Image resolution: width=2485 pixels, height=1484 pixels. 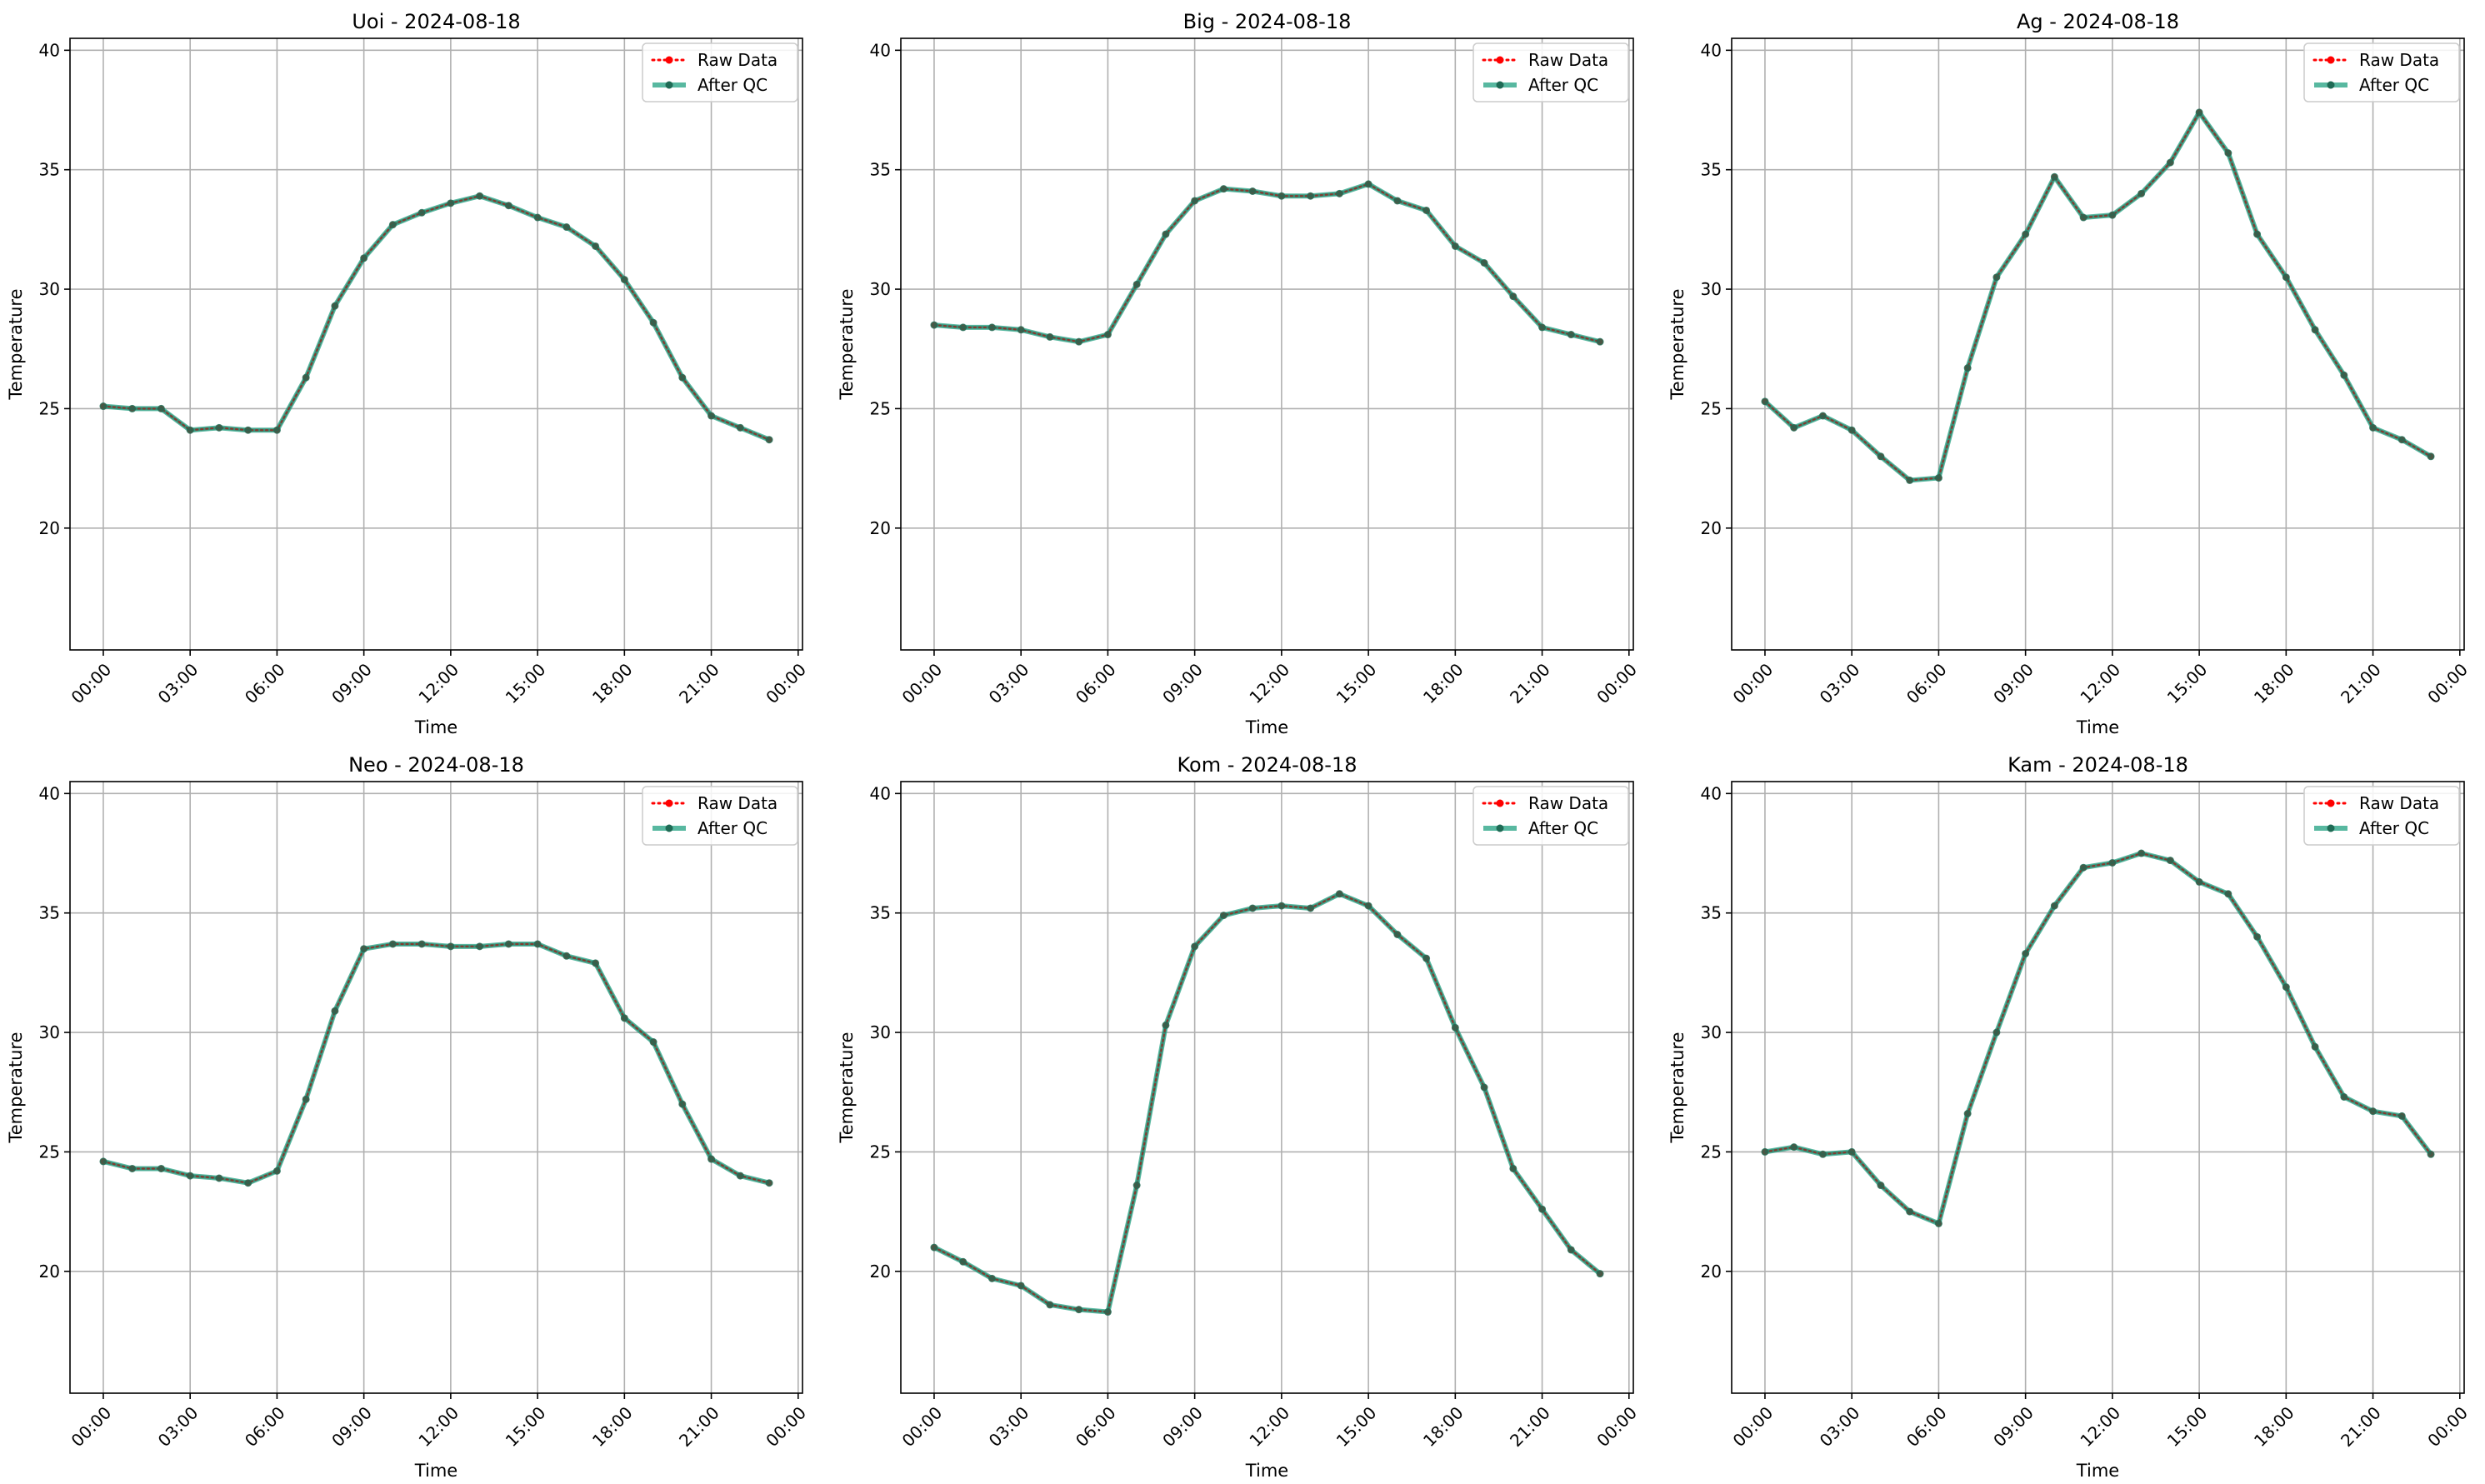 I want to click on chart-title: Big - 2024-08-18, so click(x=1267, y=21).